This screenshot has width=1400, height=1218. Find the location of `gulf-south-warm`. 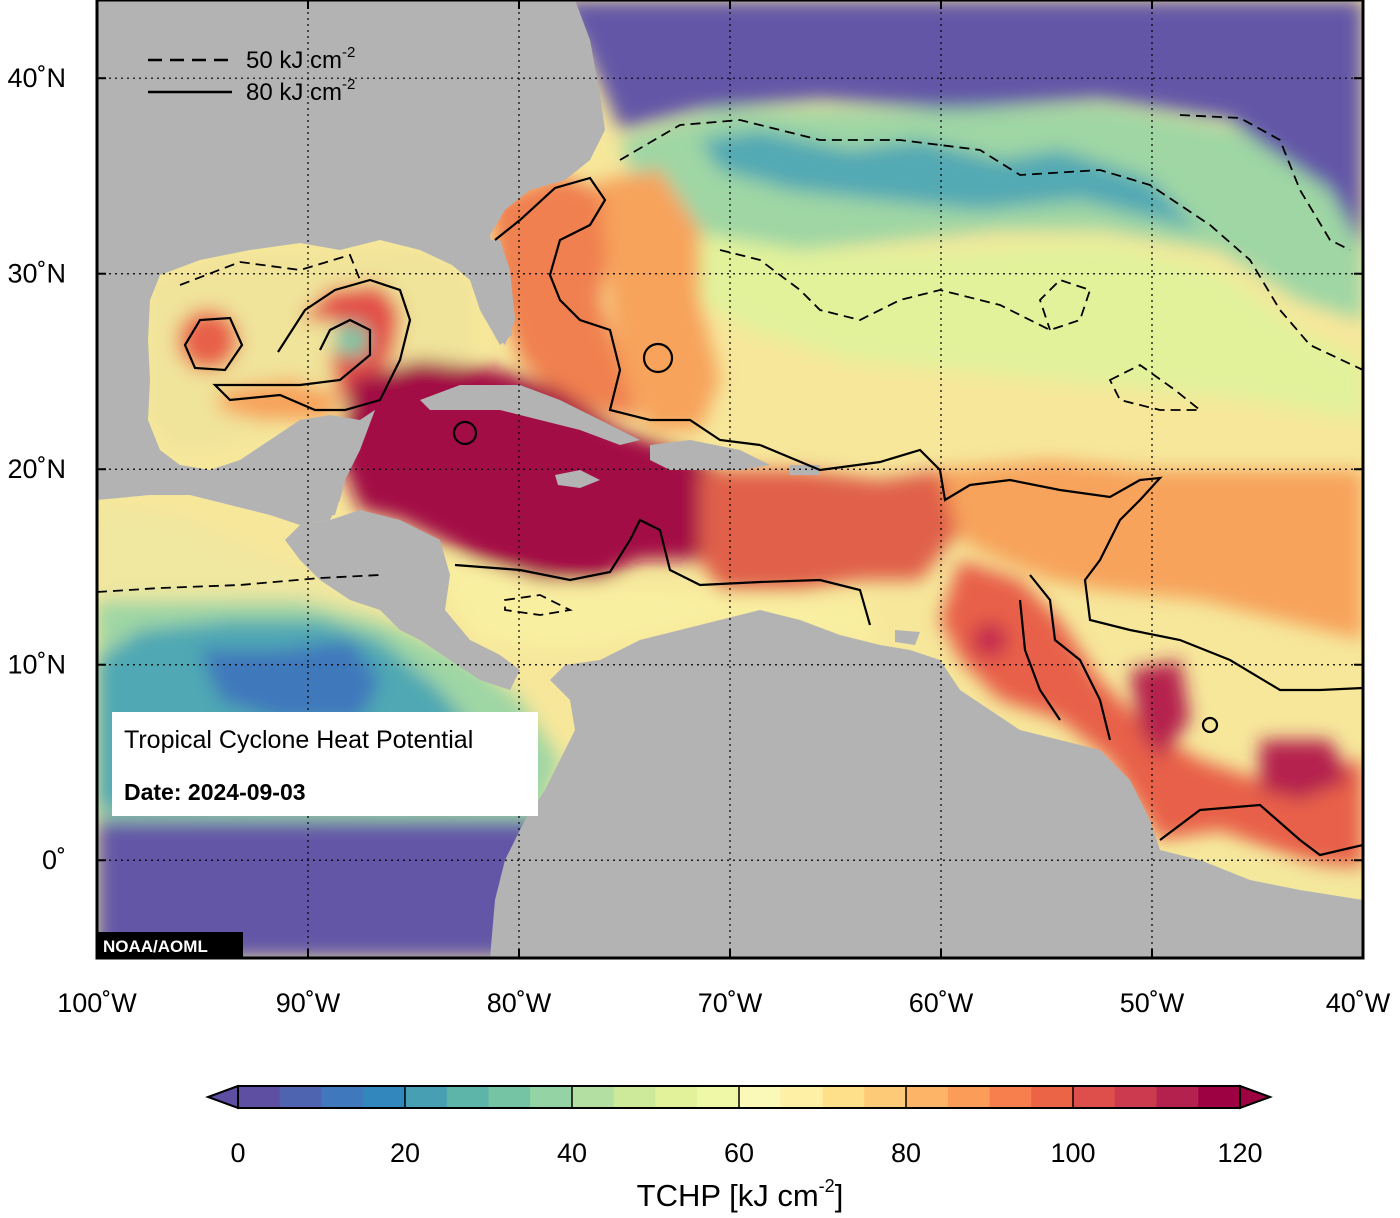

gulf-south-warm is located at coordinates (280, 400).